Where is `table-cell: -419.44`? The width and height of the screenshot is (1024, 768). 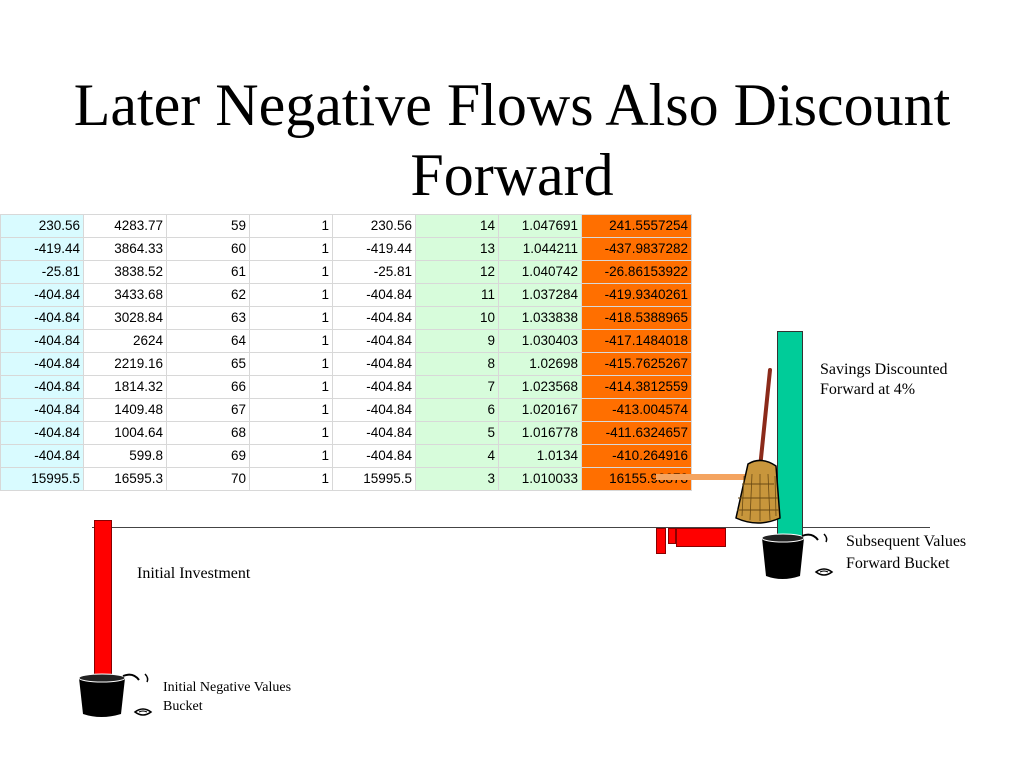
table-cell: -419.44 is located at coordinates (42, 249).